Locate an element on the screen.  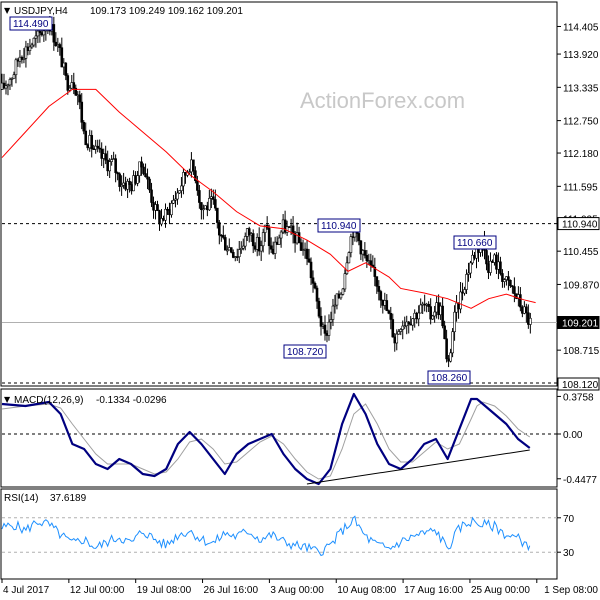
price-label: 112.750 is located at coordinates (581, 122).